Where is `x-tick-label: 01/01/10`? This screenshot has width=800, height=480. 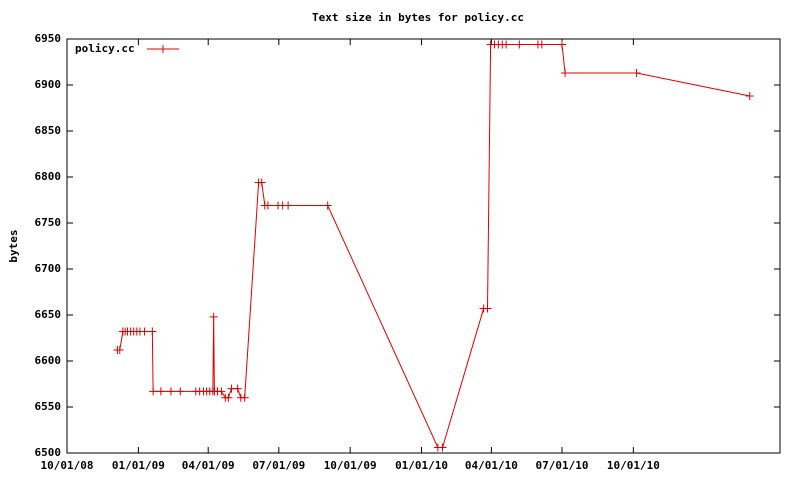 x-tick-label: 01/01/10 is located at coordinates (421, 465).